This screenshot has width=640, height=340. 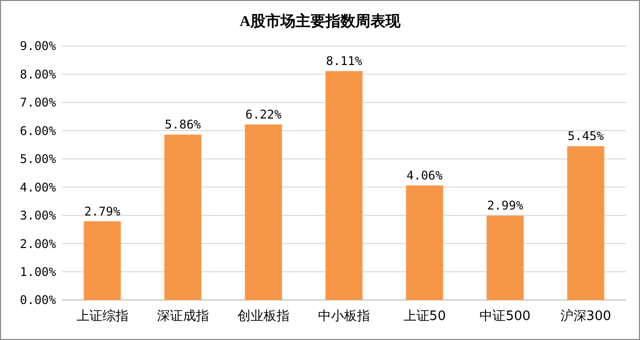 What do you see at coordinates (38, 215) in the screenshot?
I see `y-tick-label: 3.00%` at bounding box center [38, 215].